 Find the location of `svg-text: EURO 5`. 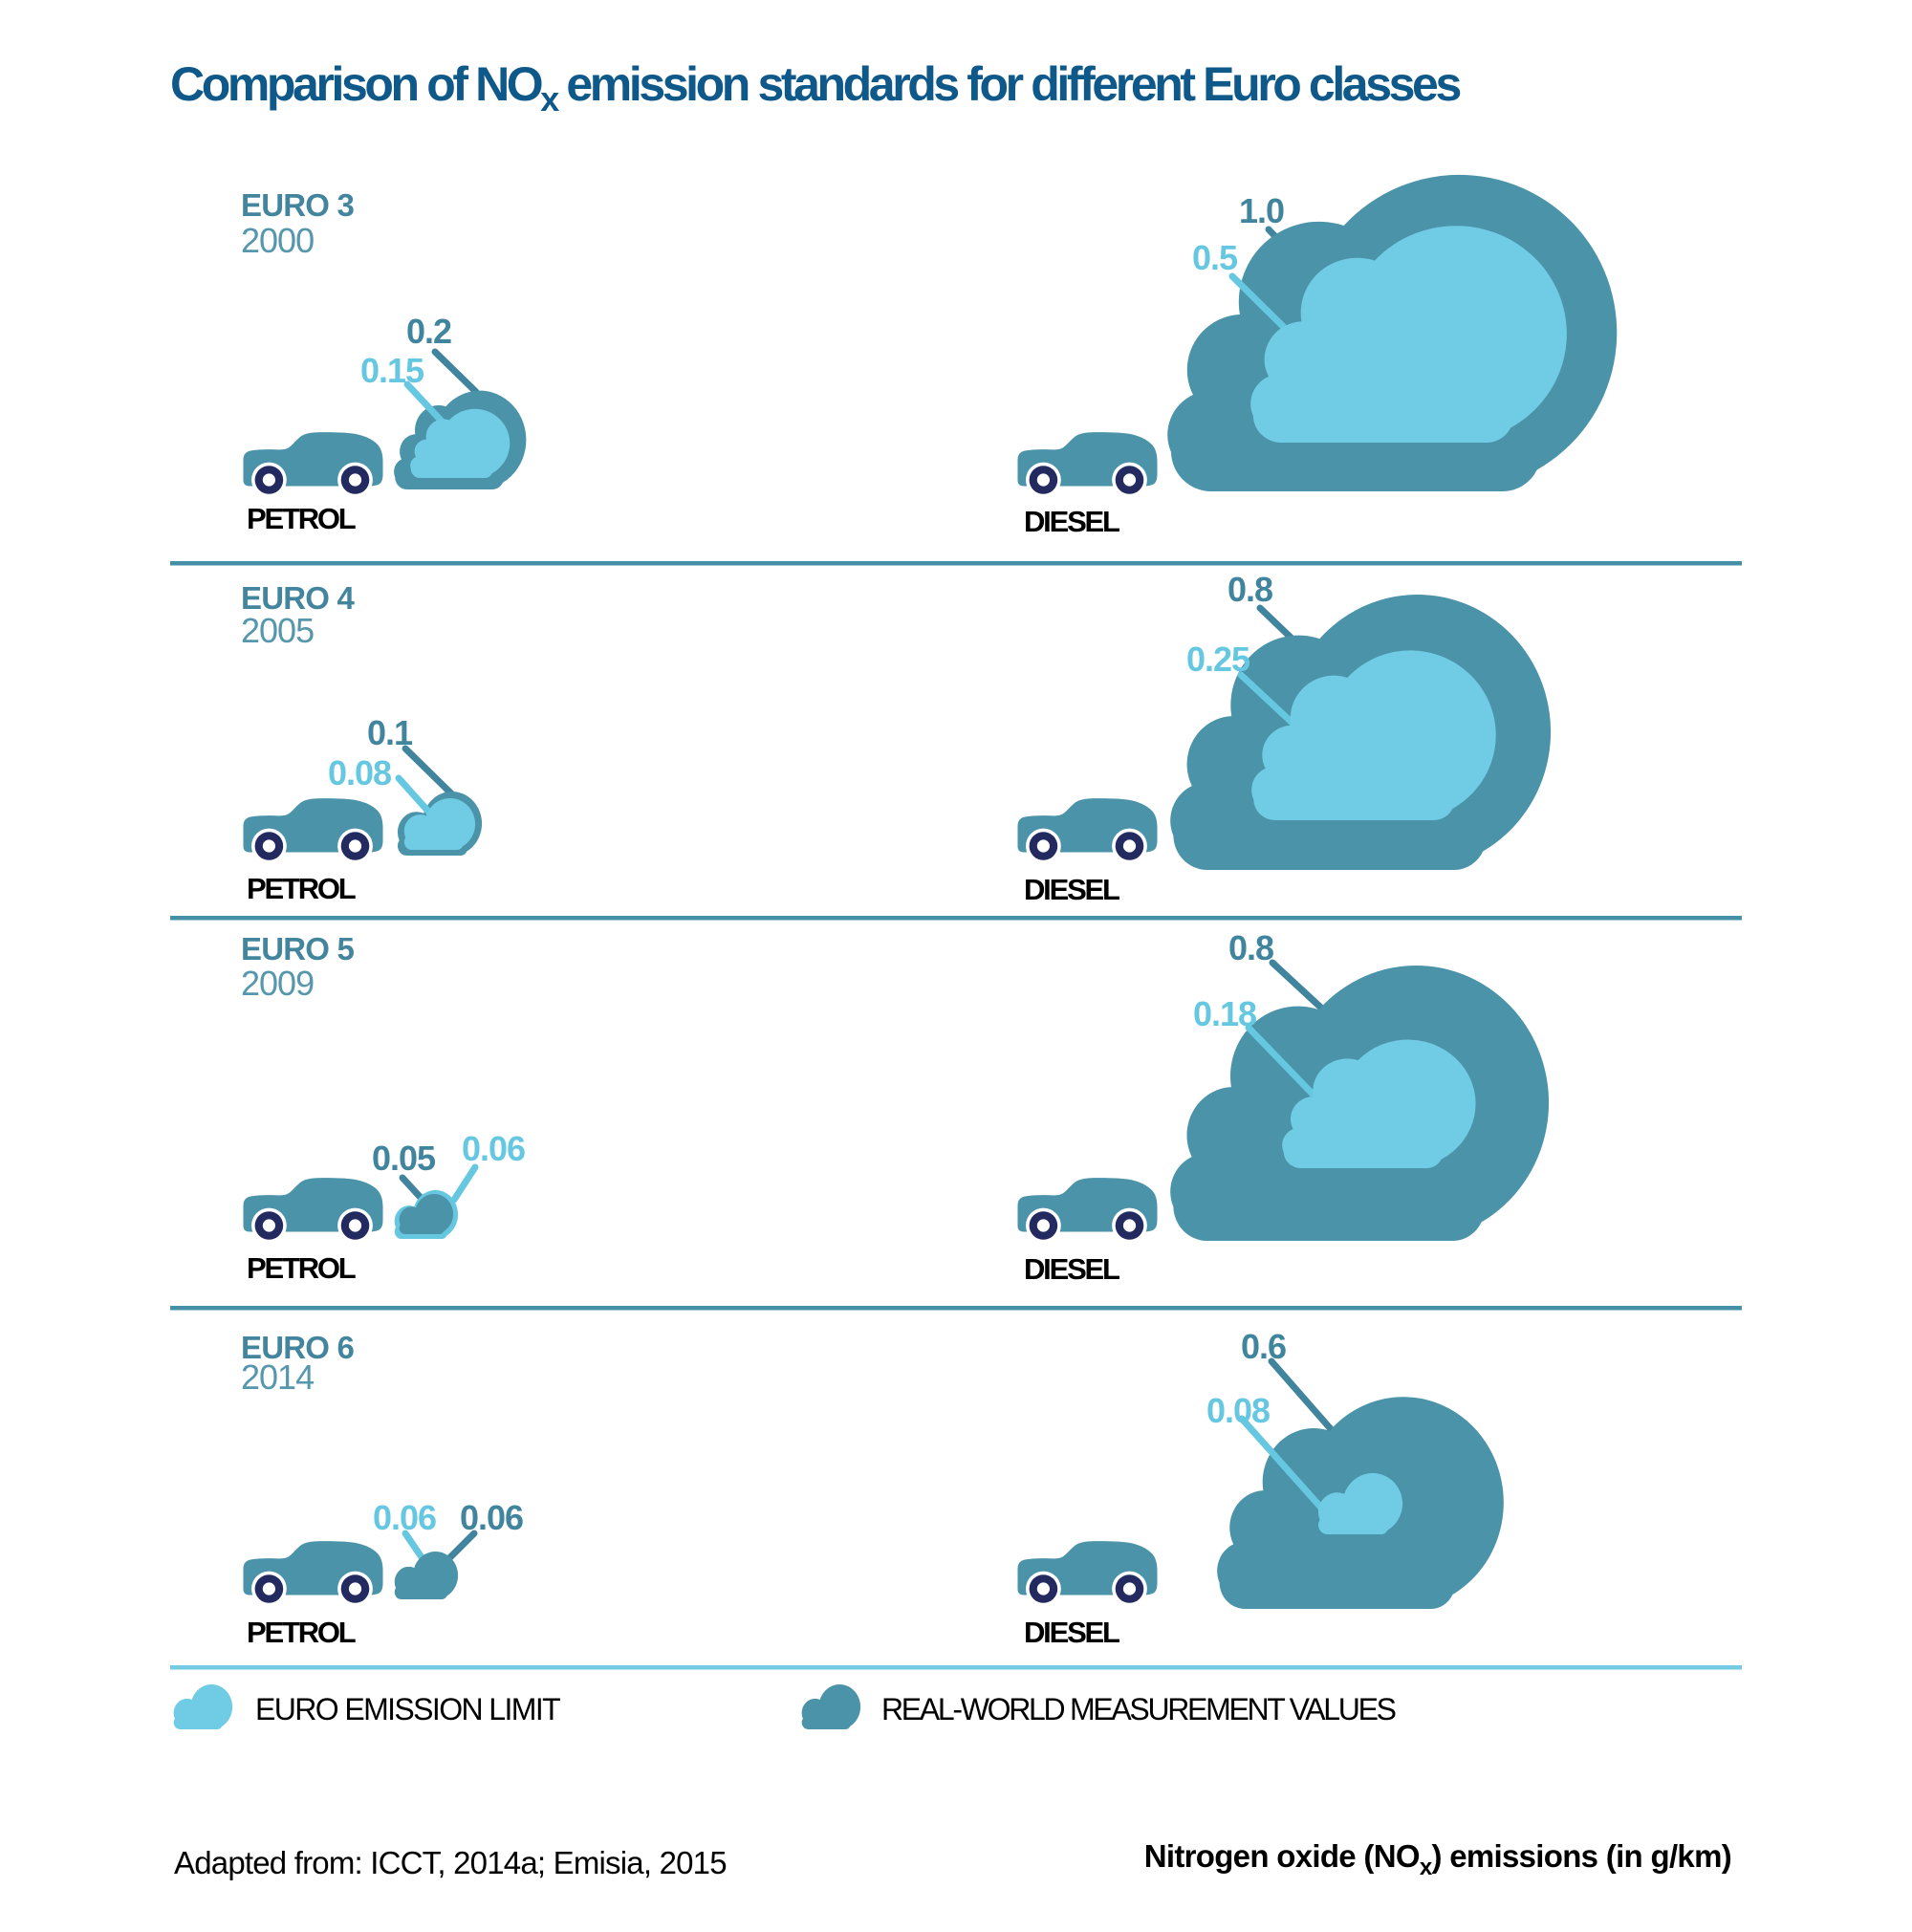

svg-text: EURO 5 is located at coordinates (298, 949).